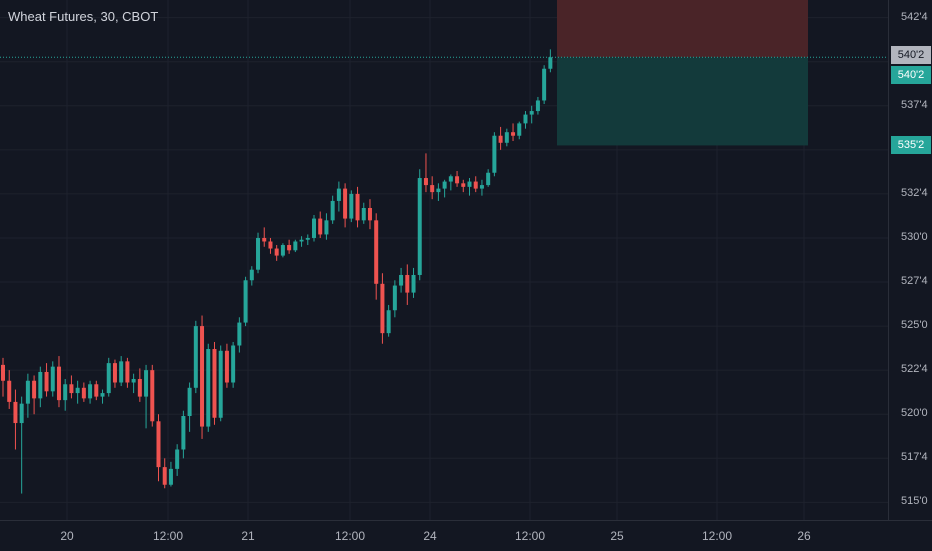  I want to click on time-tick-label: 25, so click(617, 536).